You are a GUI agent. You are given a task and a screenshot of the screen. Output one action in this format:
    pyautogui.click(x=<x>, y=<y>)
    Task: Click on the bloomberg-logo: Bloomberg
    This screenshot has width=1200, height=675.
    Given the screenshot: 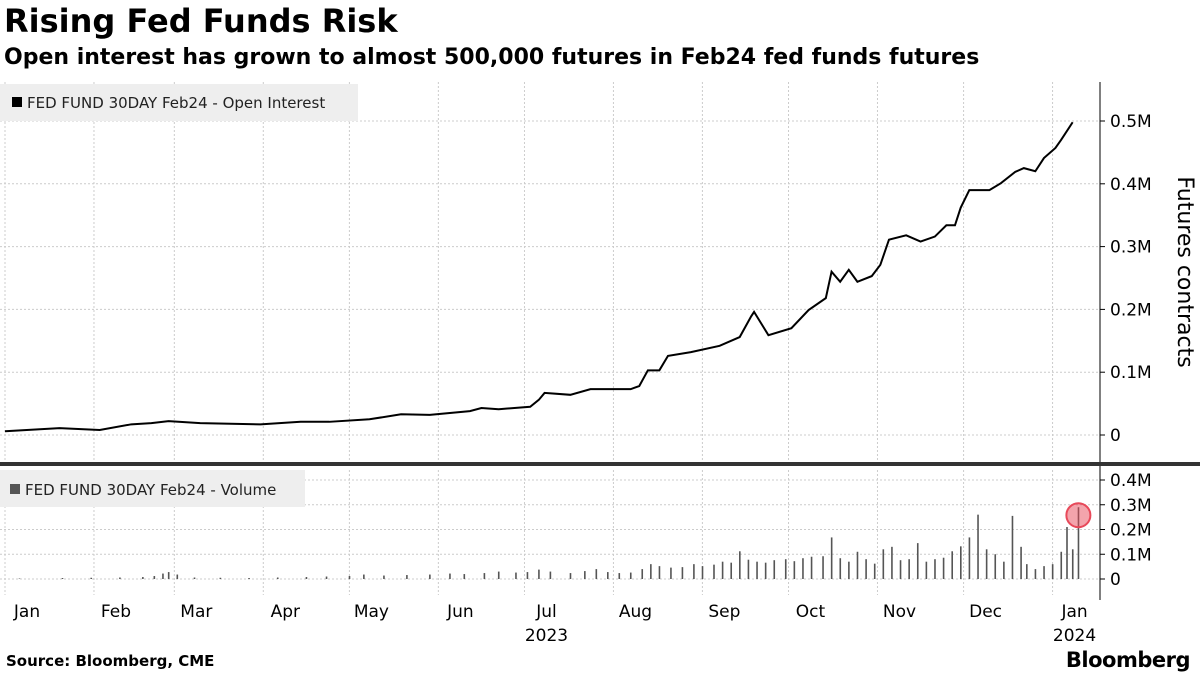 What is the action you would take?
    pyautogui.click(x=1128, y=660)
    